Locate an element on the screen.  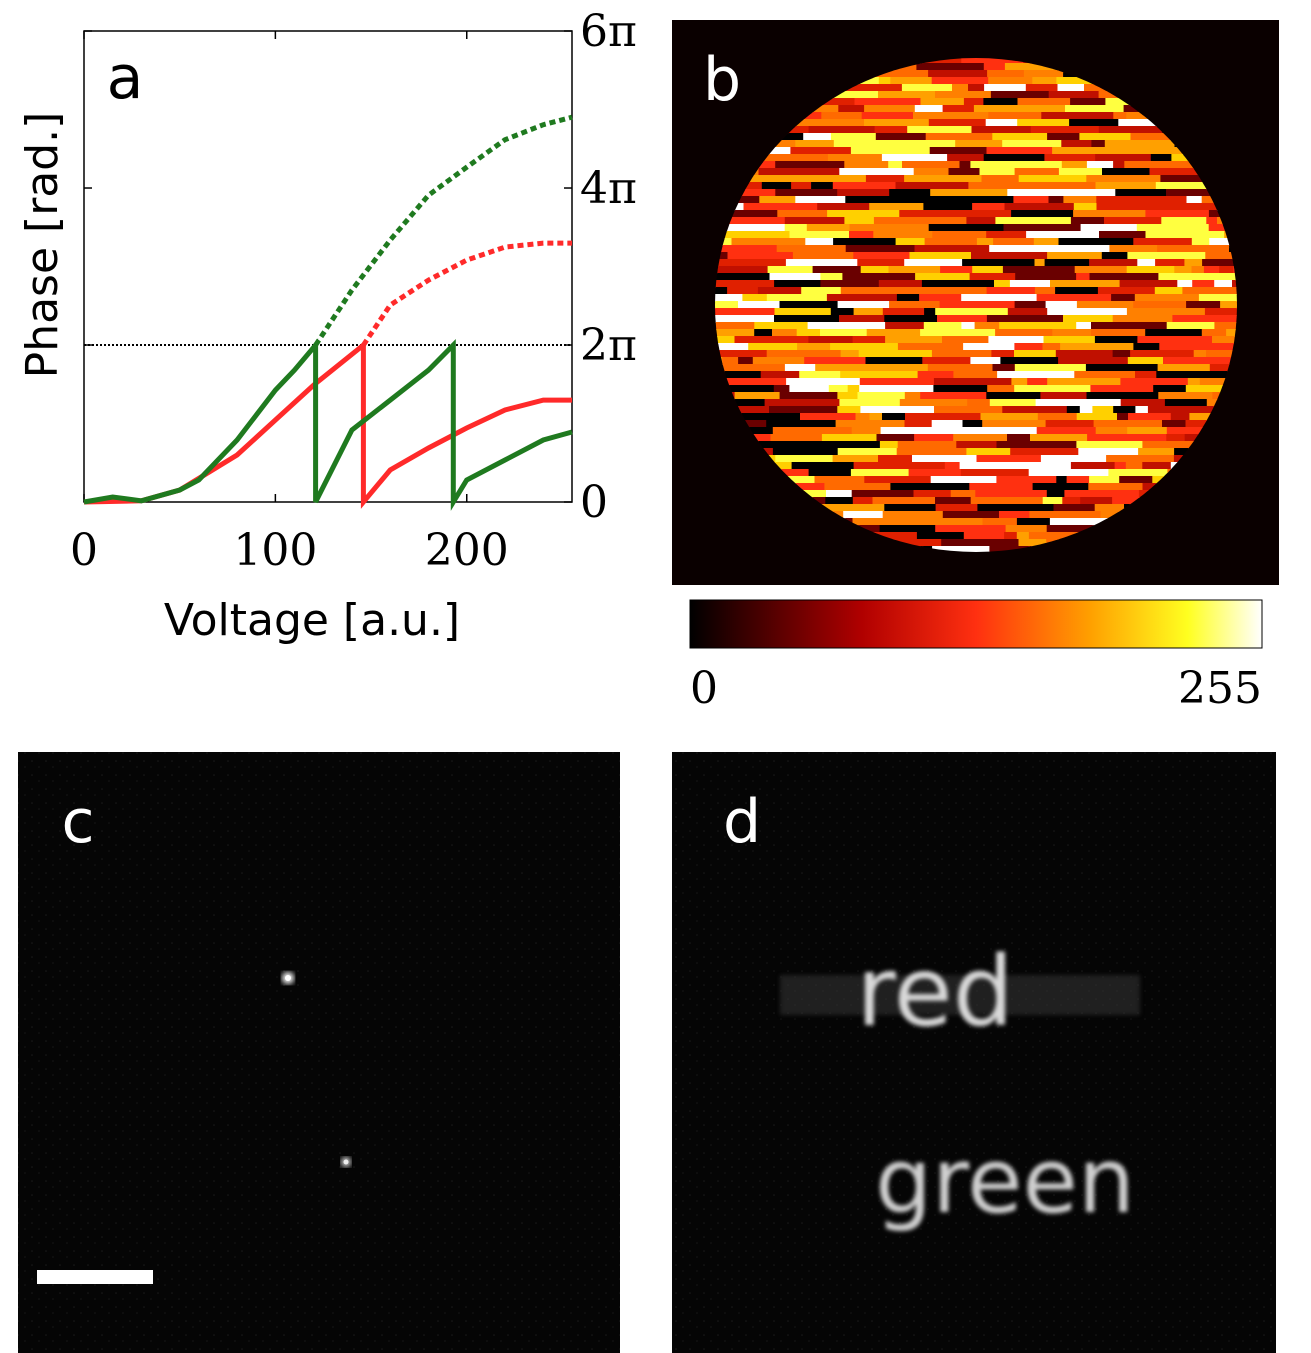
panel-label: c is located at coordinates (78, 822).